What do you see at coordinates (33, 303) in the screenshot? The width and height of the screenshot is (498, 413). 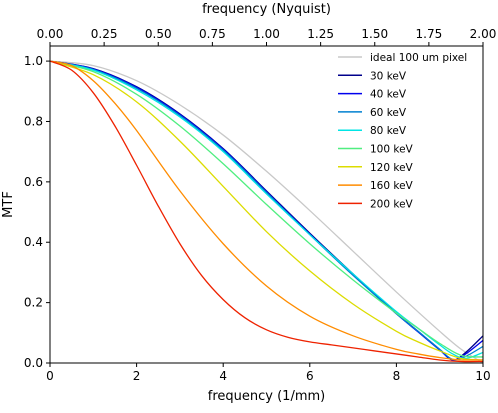 I see `y-tick-label: 0.2` at bounding box center [33, 303].